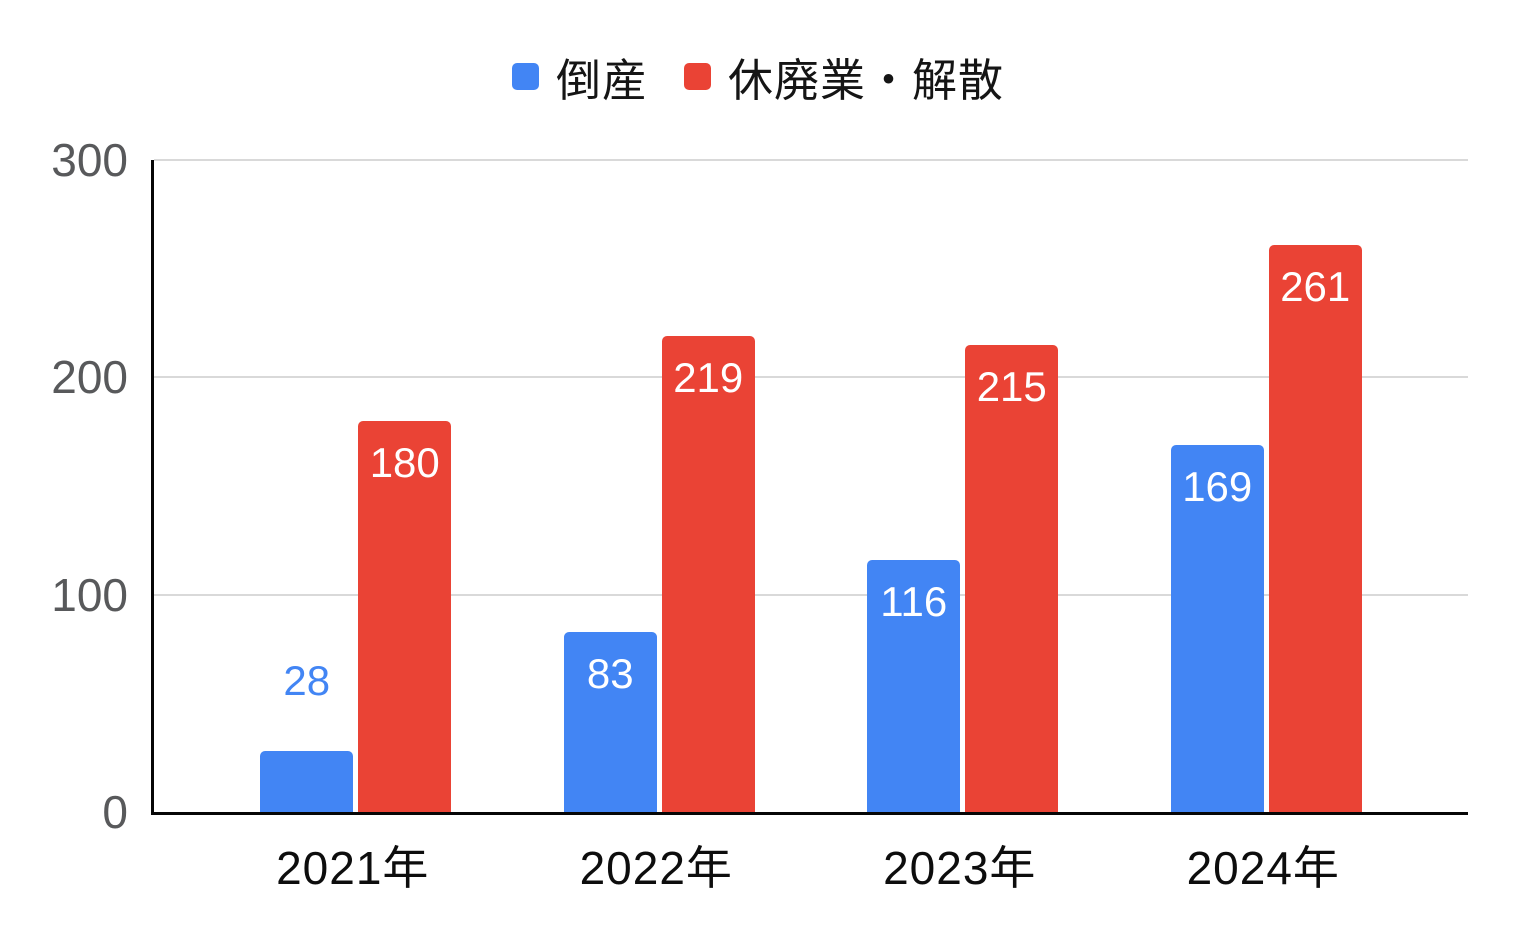  Describe the element at coordinates (1315, 286) in the screenshot. I see `bar-value-label-kyuhaigyo-kaisan-2024年: 261` at that location.